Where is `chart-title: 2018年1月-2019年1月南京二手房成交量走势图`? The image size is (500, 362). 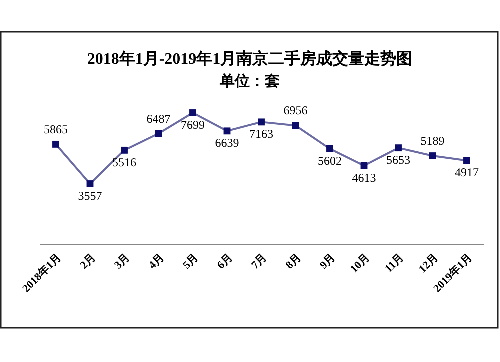 chart-title: 2018年1月-2019年1月南京二手房成交量走势图 is located at coordinates (250, 58).